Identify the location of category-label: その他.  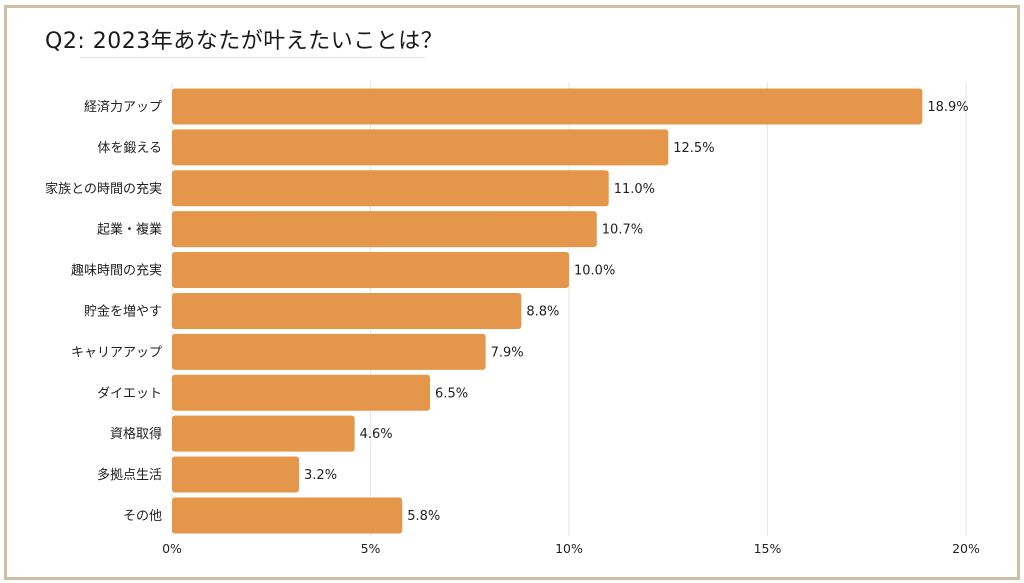
(142, 516).